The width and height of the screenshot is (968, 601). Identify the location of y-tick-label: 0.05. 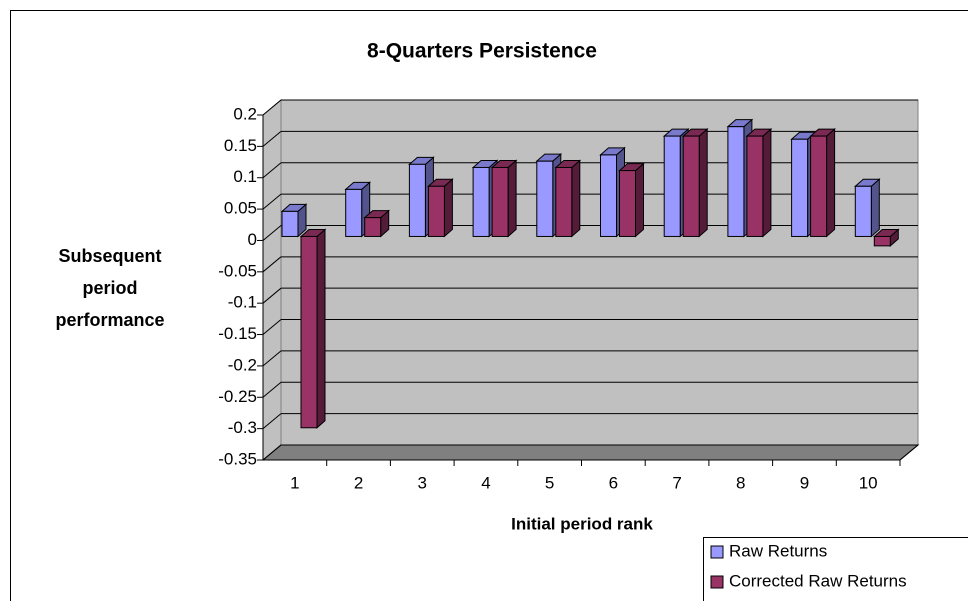
(240, 208).